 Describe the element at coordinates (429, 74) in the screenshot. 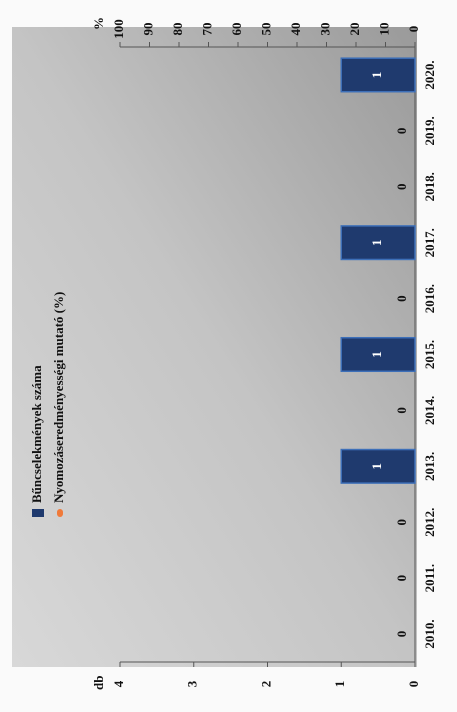

I see `x-tick-label: 2020.` at that location.